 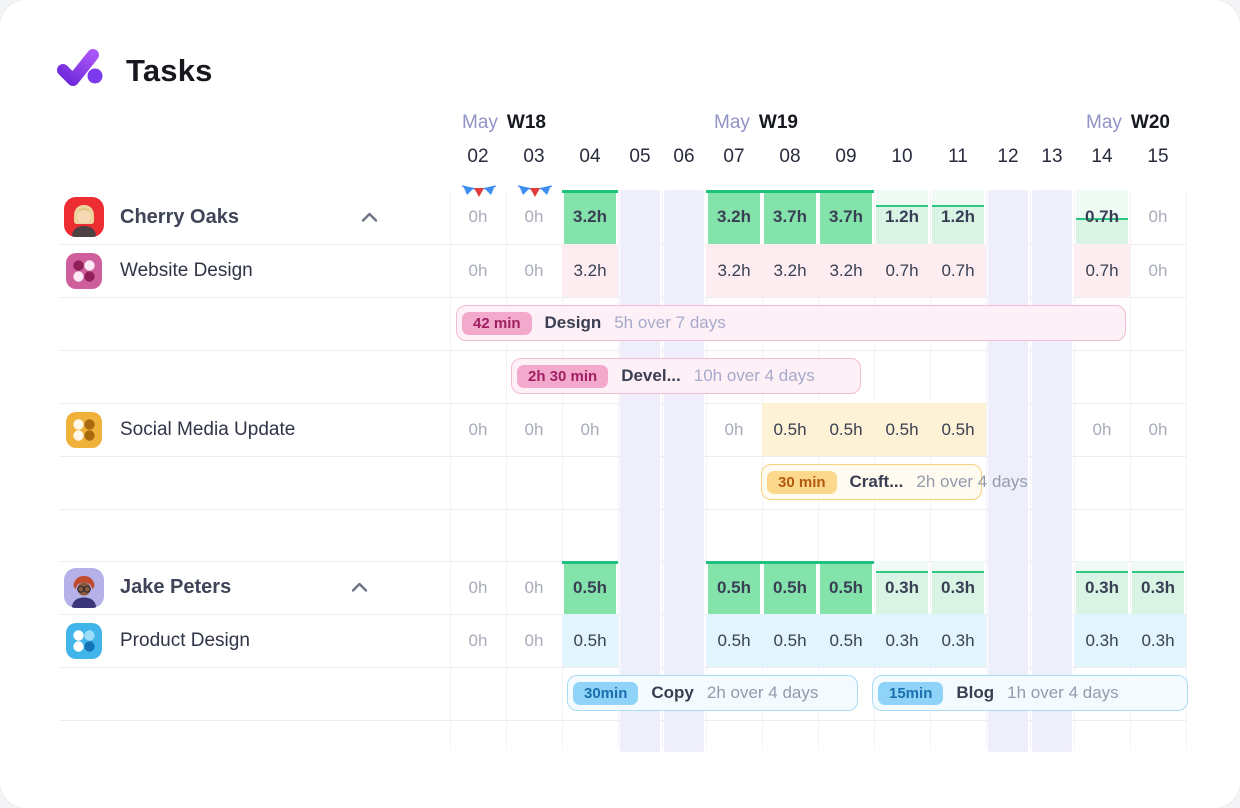 I want to click on week-number: W20, so click(x=1150, y=122).